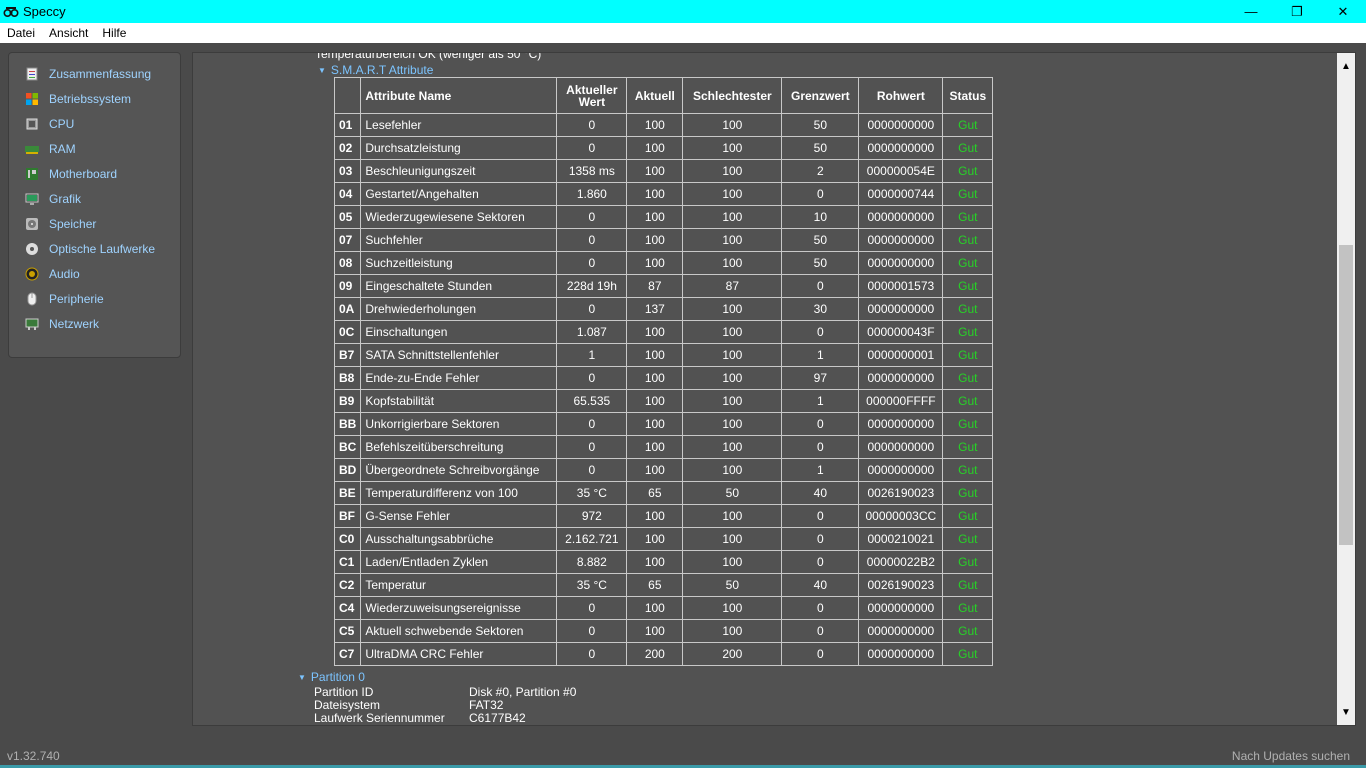 The width and height of the screenshot is (1366, 768). Describe the element at coordinates (347, 516) in the screenshot. I see `cell-id: BF` at that location.